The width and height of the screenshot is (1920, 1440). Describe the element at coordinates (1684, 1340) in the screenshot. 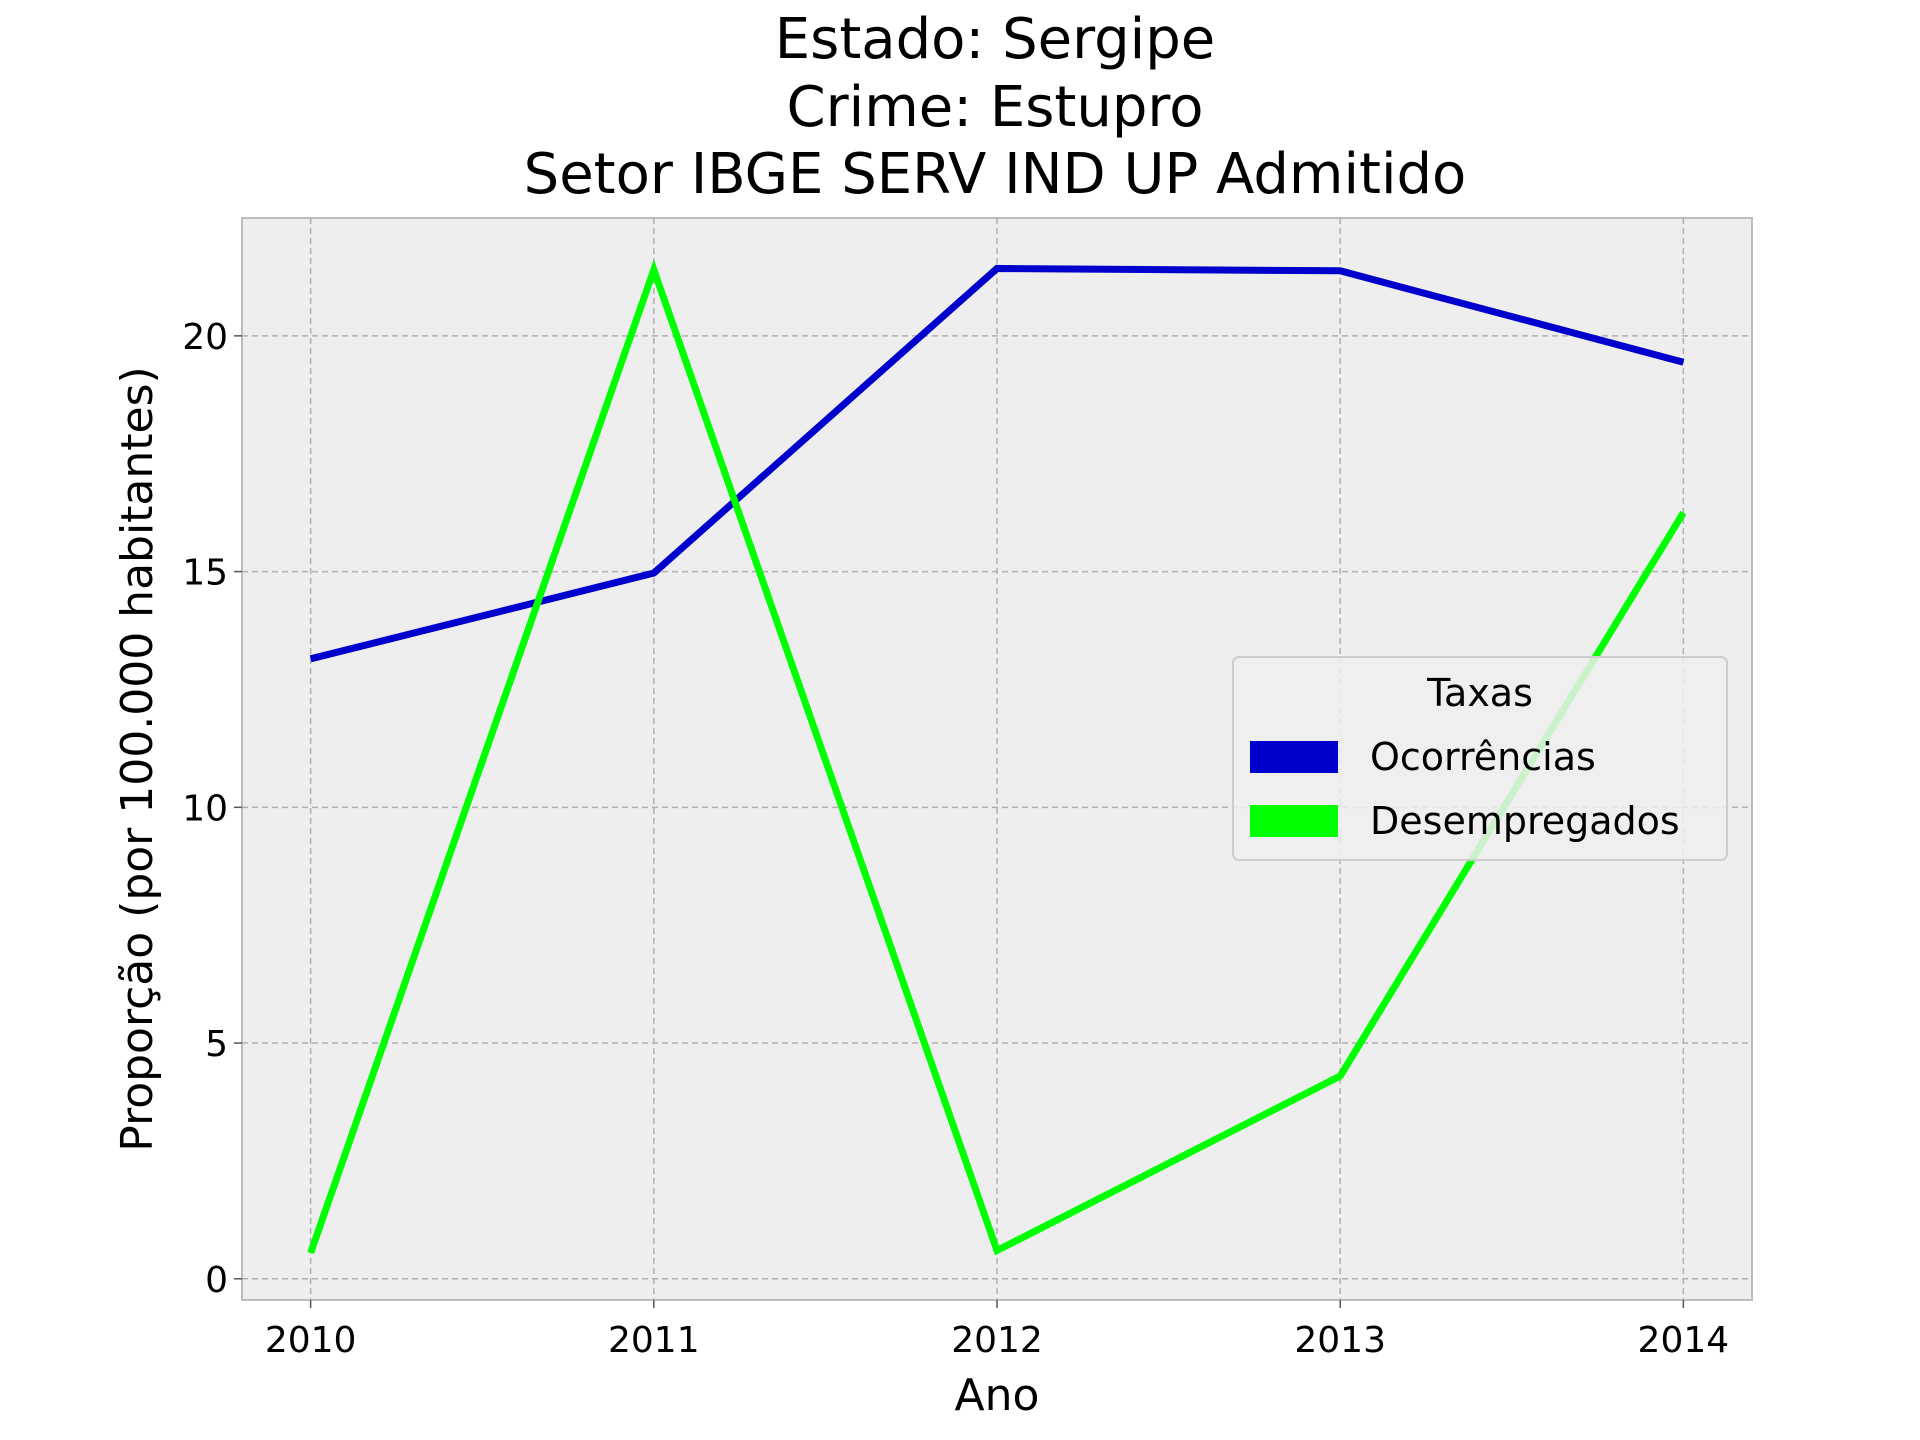

I see `x-tick-label: 2014` at that location.